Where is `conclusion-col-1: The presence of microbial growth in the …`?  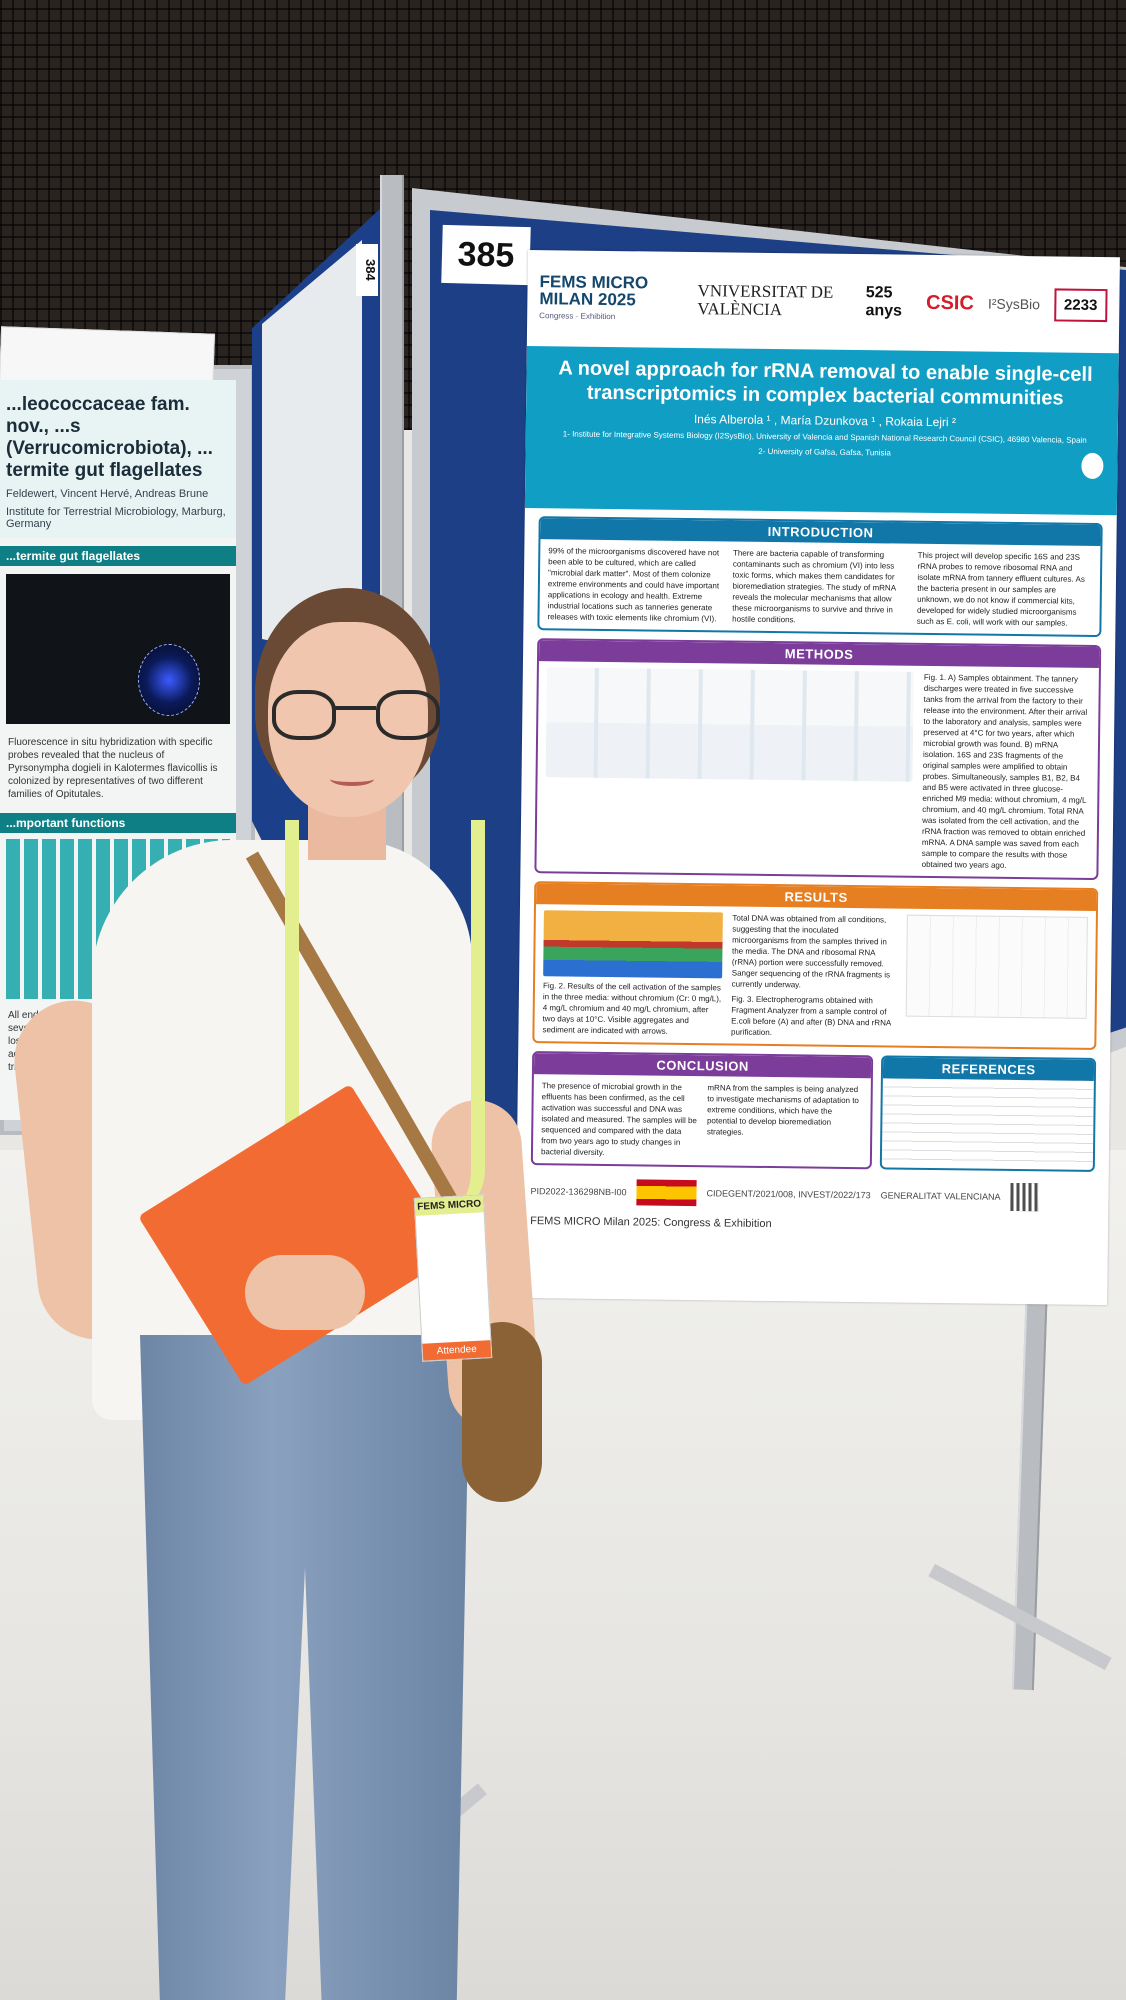 conclusion-col-1: The presence of microbial growth in the … is located at coordinates (618, 1119).